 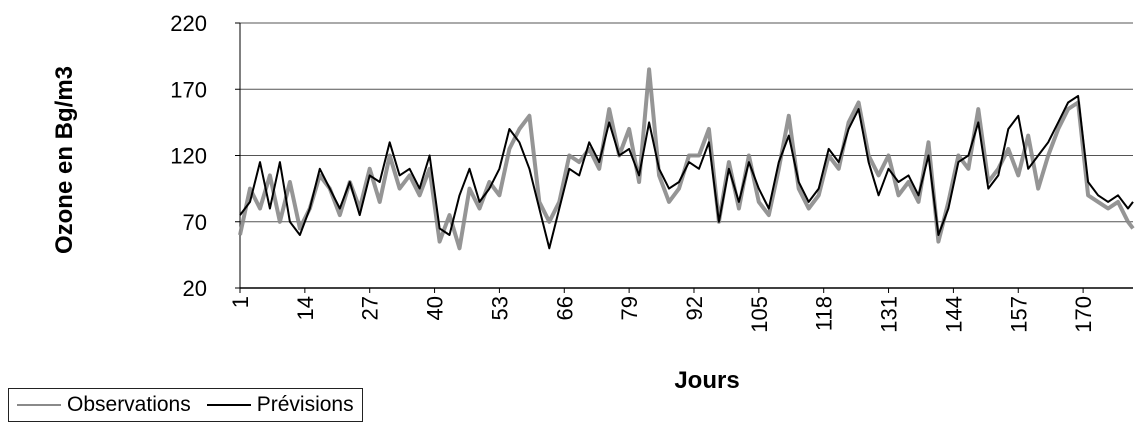 I want to click on y-axis-title: Ozone en Bg/m3, so click(x=64, y=160).